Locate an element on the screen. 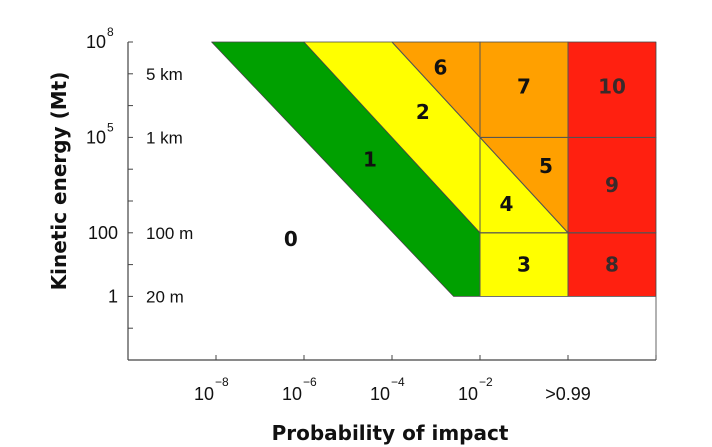 Image resolution: width=712 pixels, height=447 pixels. region-label-10: 10 is located at coordinates (612, 87).